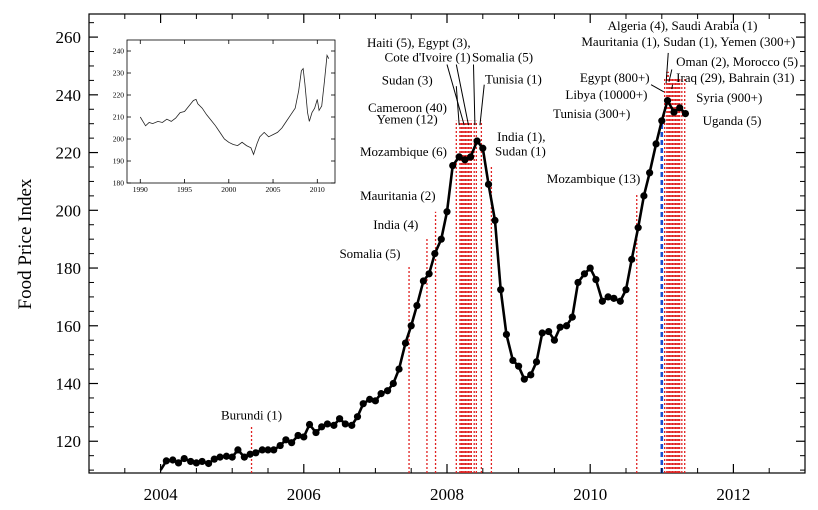  I want to click on x-tick-label: 2010, so click(590, 494).